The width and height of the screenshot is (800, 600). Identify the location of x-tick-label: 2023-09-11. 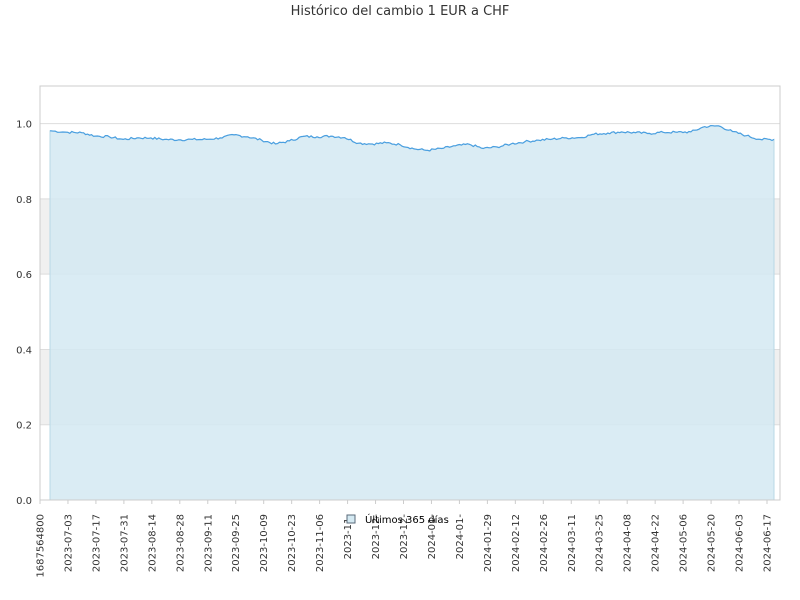
(208, 543).